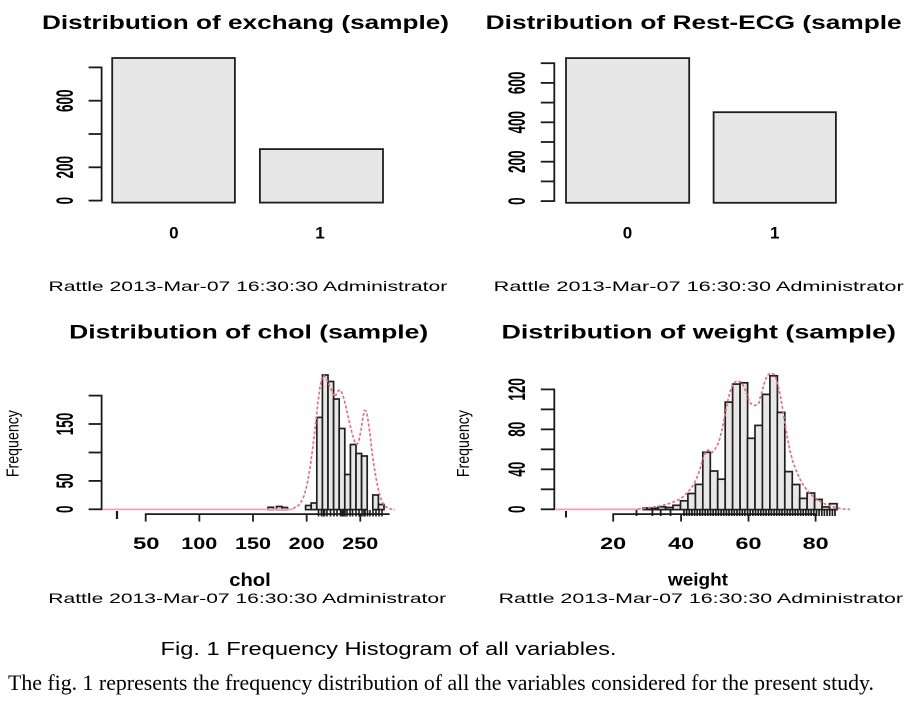  I want to click on svg-text: 120, so click(517, 389).